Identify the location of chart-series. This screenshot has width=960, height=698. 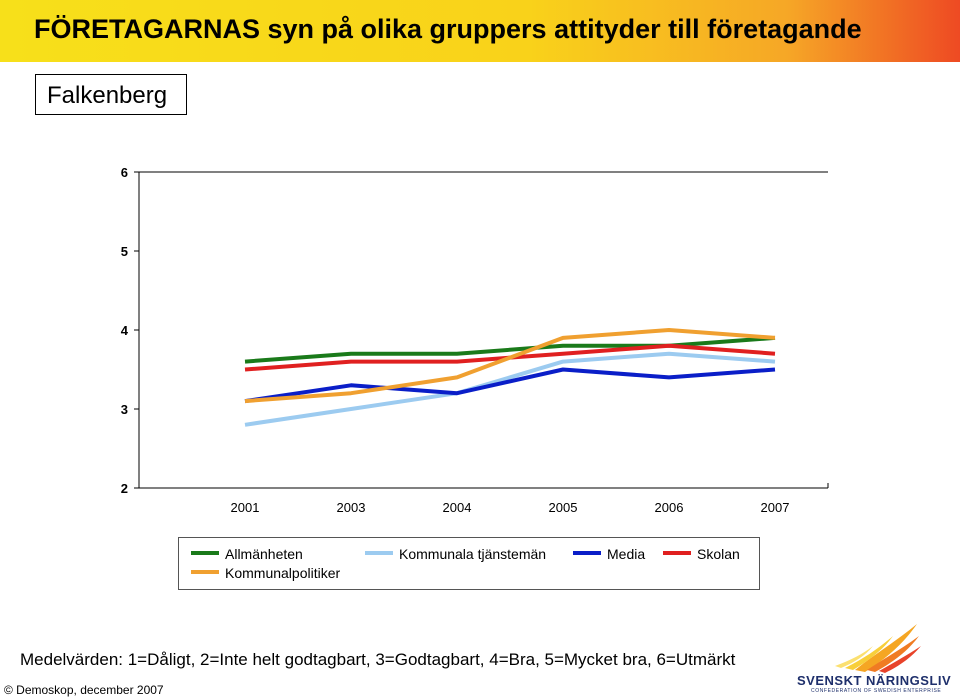
(510, 377).